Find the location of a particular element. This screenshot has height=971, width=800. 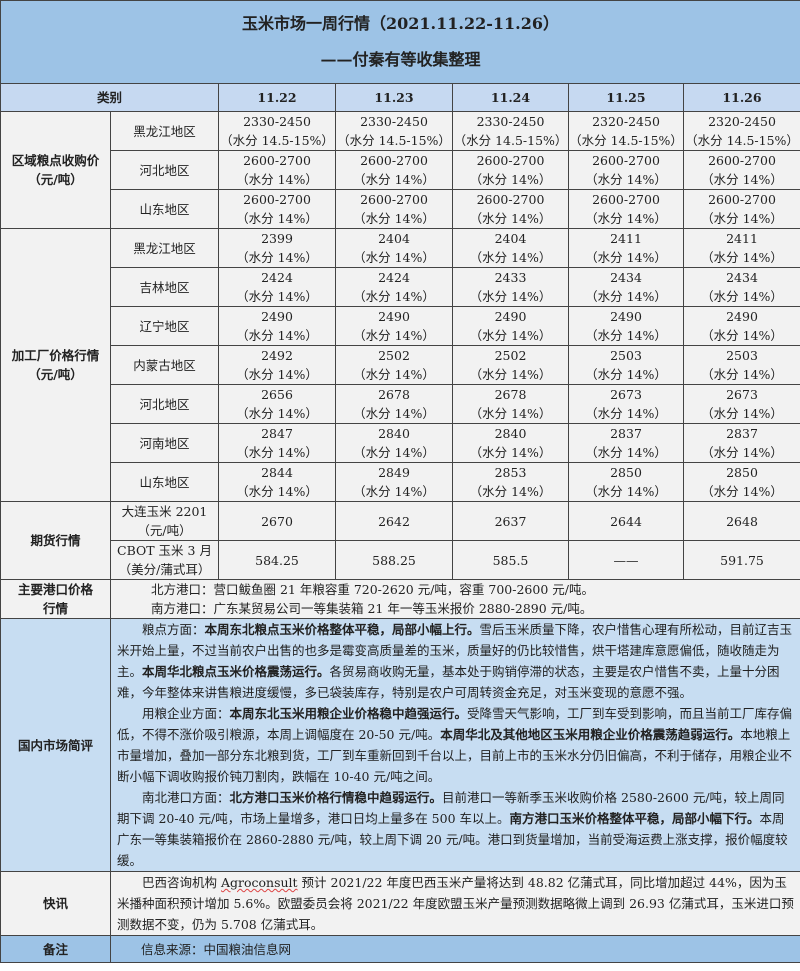

line: 行情 is located at coordinates (55, 608).